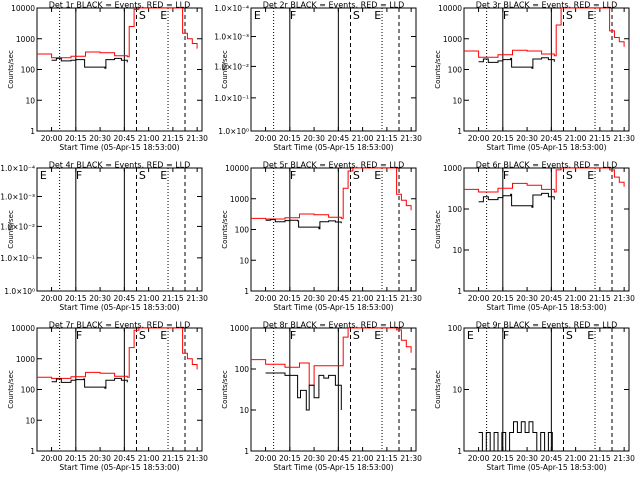 Image resolution: width=640 pixels, height=480 pixels. What do you see at coordinates (233, 131) in the screenshot?
I see `y-tick-label: 1.0×10⁰` at bounding box center [233, 131].